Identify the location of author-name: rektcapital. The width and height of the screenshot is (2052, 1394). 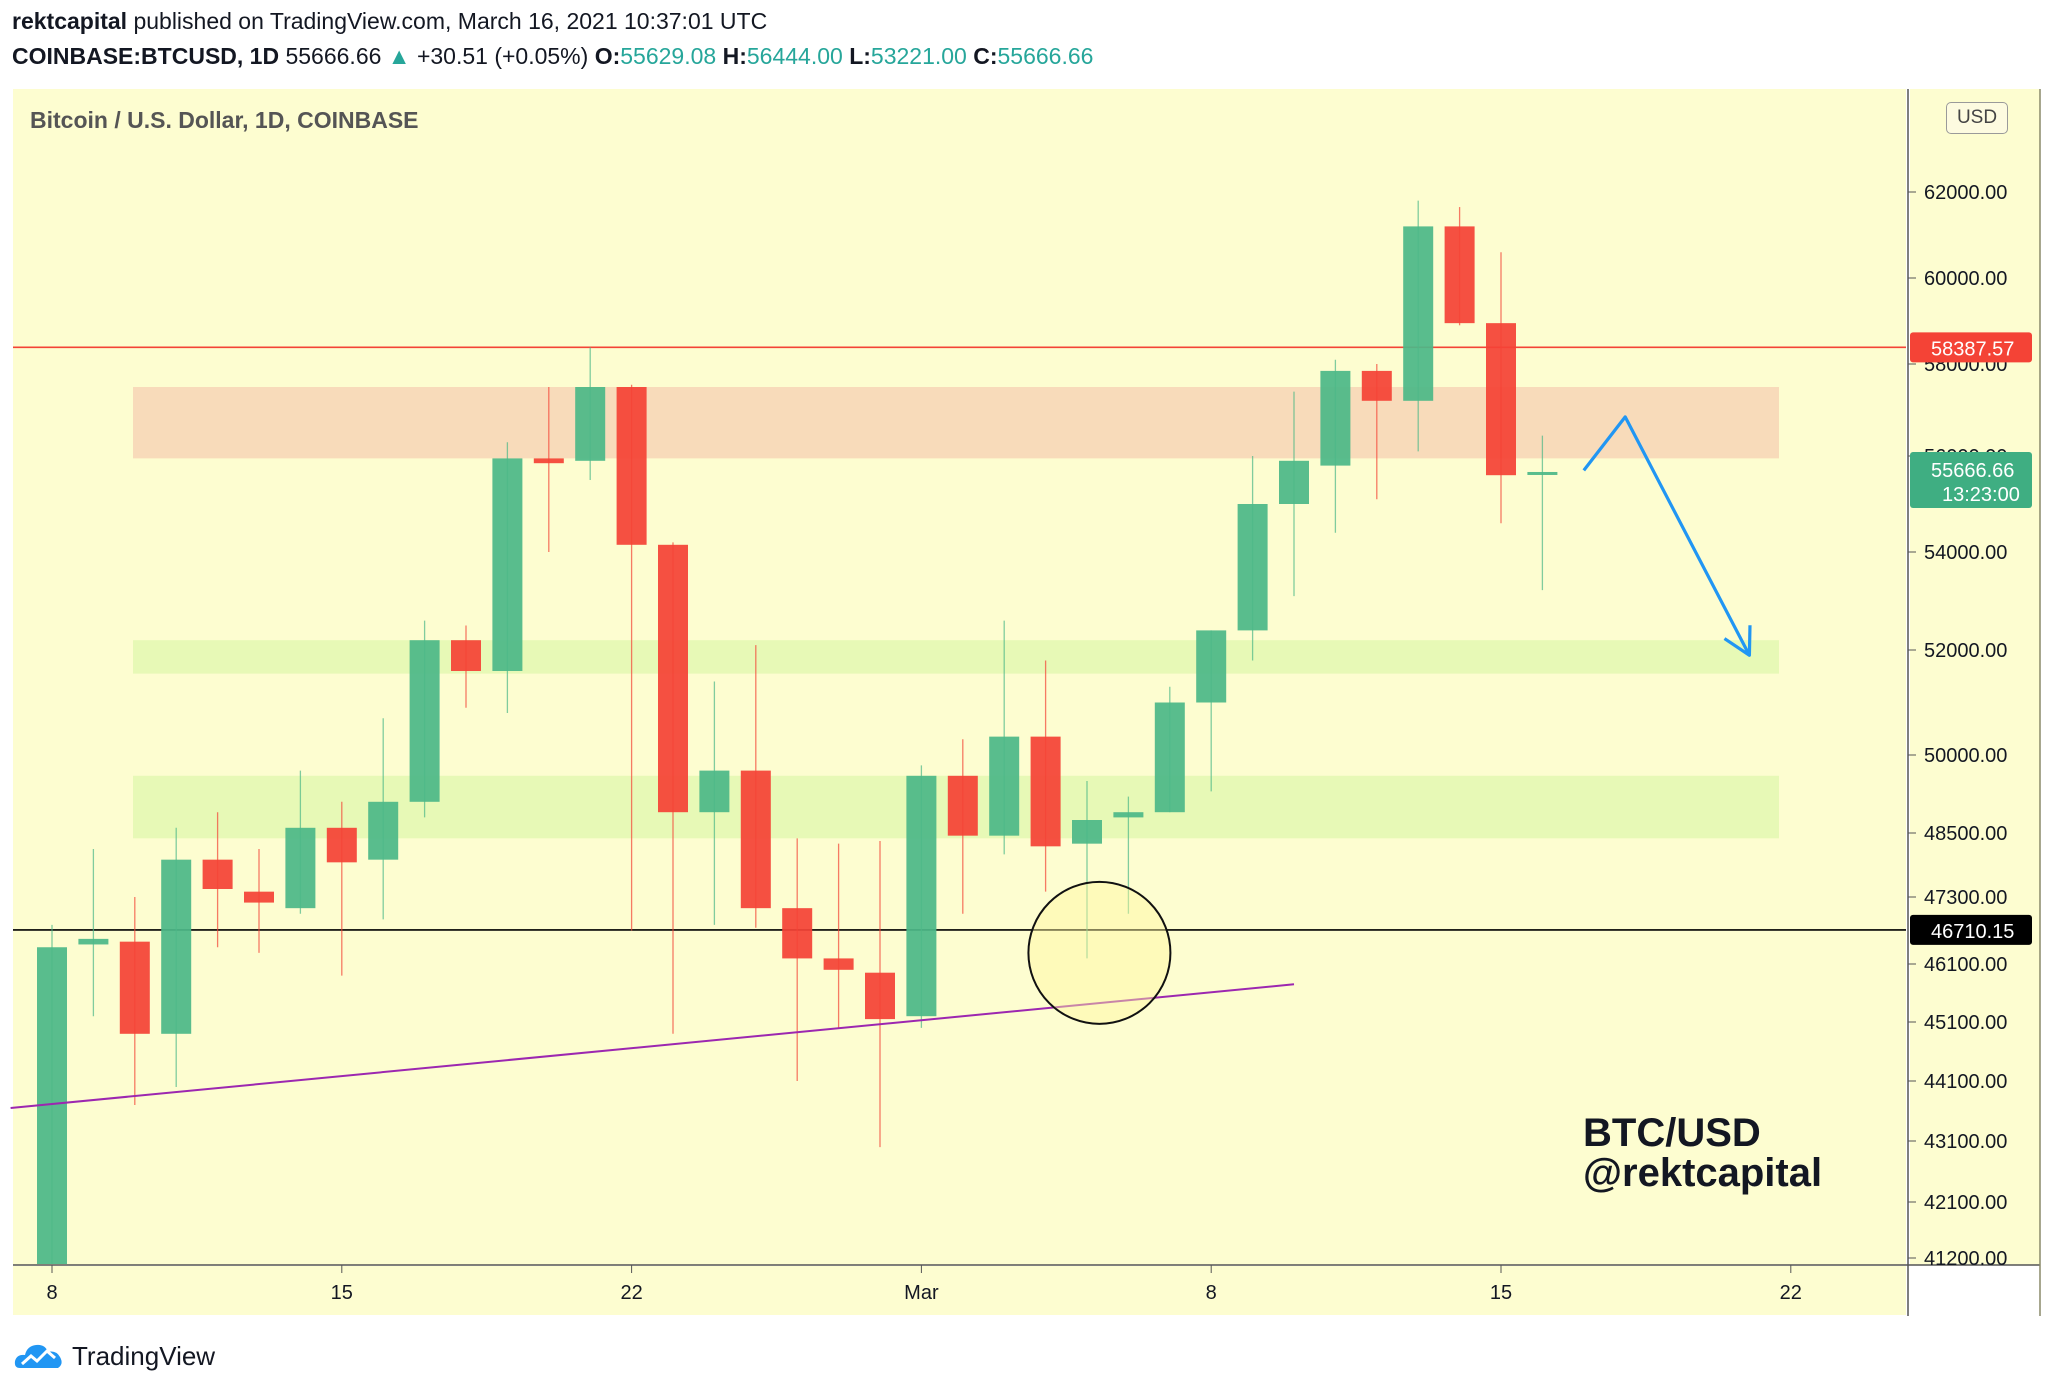
(70, 21).